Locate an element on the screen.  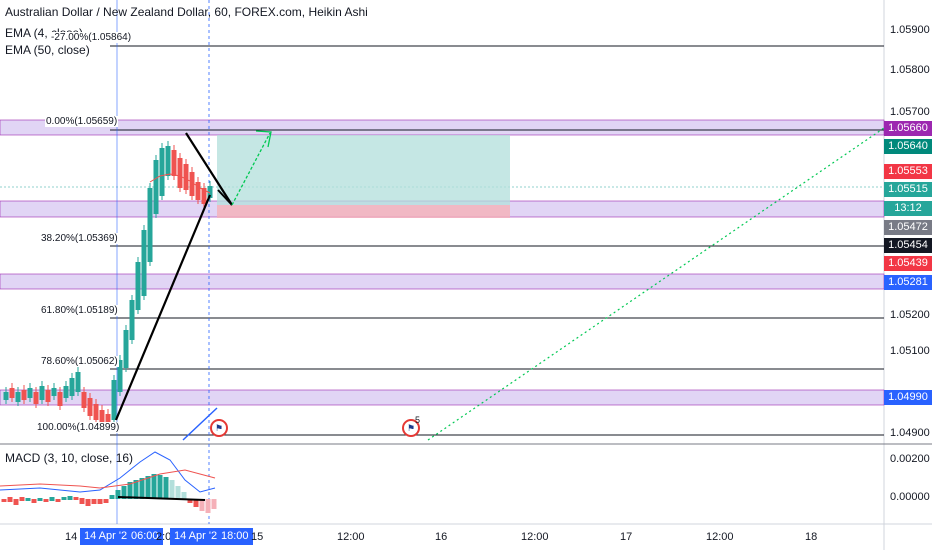
macd-slow-line is located at coordinates (108, 479).